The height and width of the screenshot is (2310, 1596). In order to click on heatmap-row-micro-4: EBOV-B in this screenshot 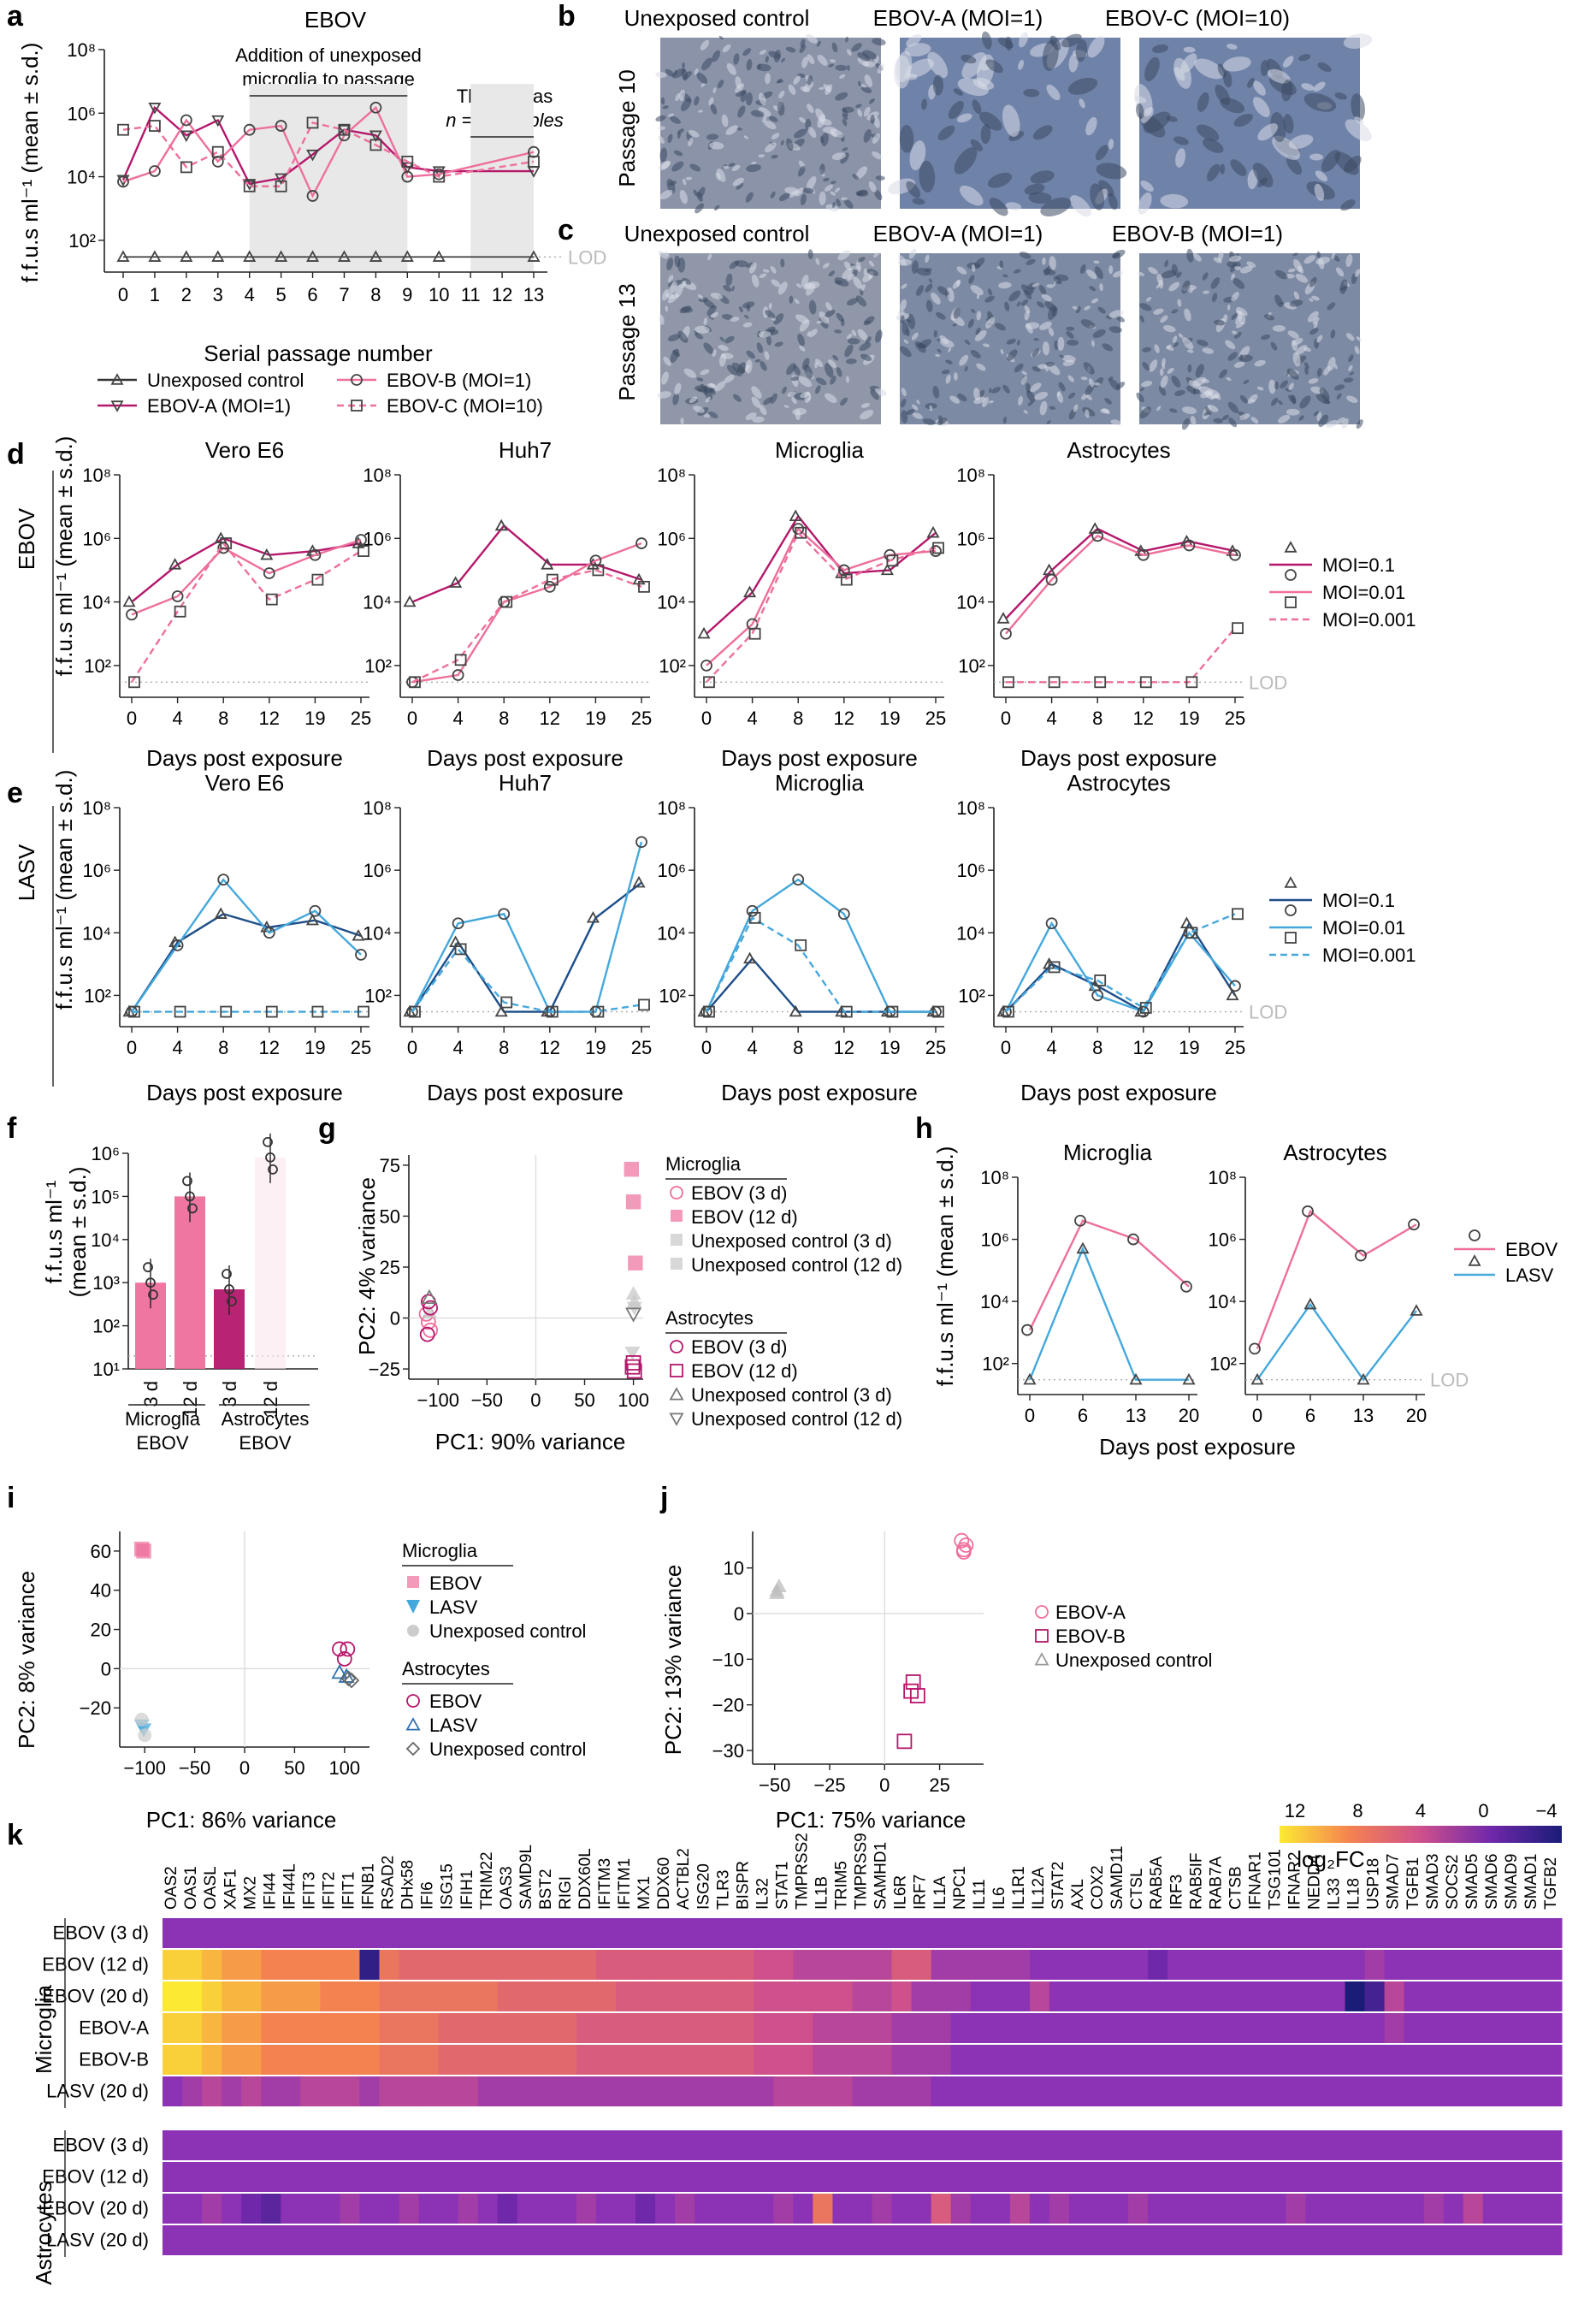, I will do `click(114, 2059)`.